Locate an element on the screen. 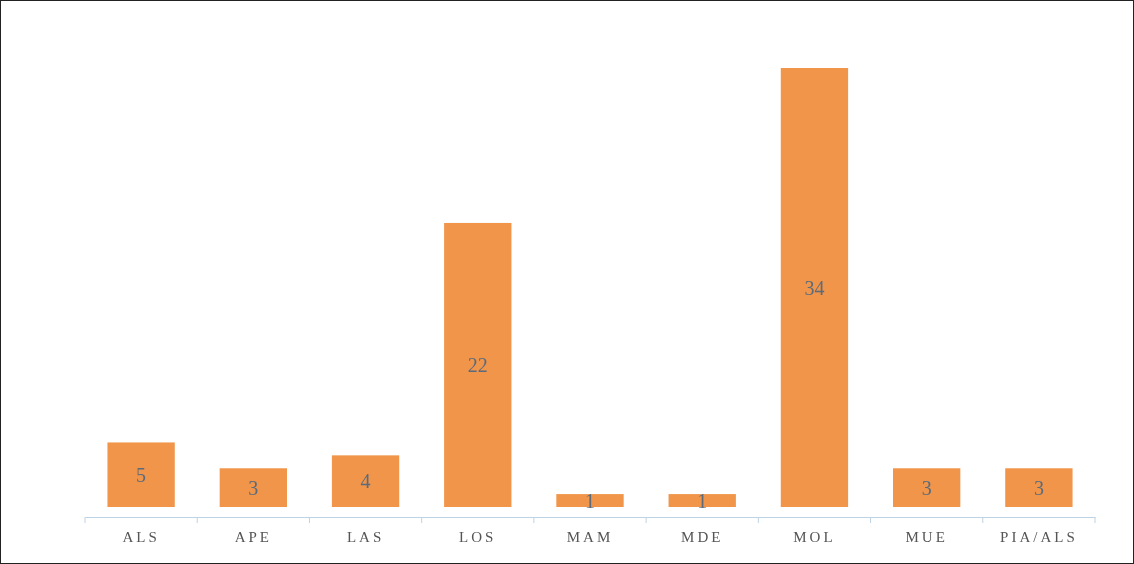 The width and height of the screenshot is (1134, 564). data-label: 34 is located at coordinates (814, 287).